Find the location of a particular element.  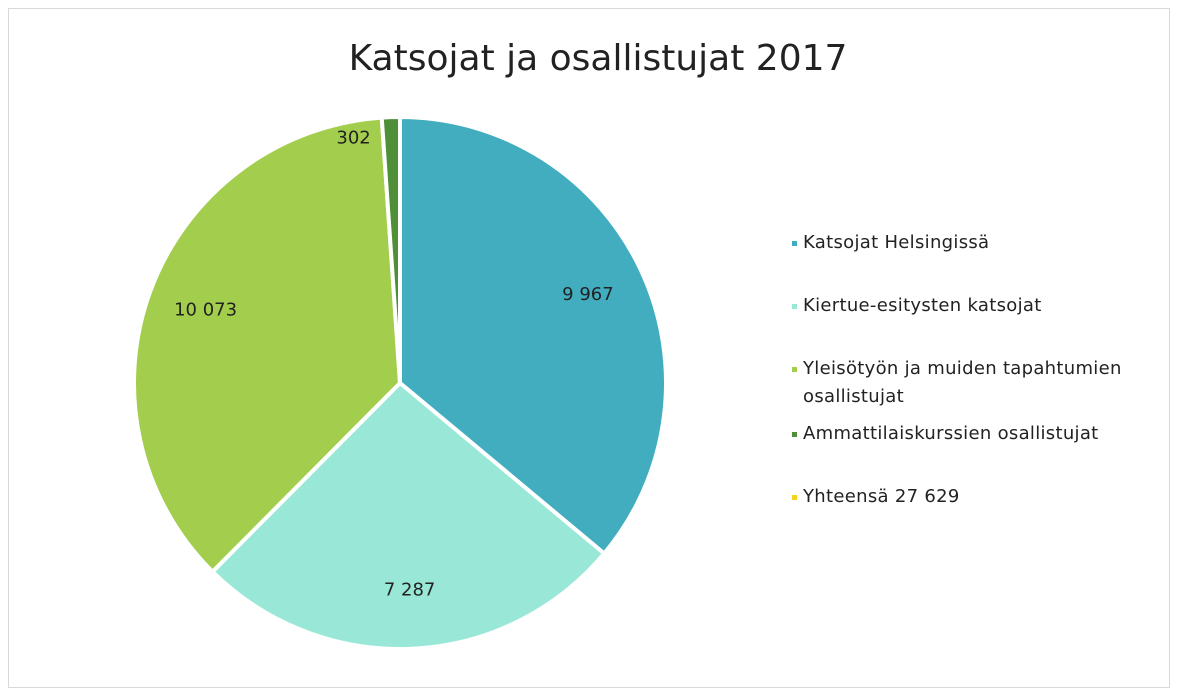

legend-item: Ammattilaiskurssien osallistujat is located at coordinates (962, 434).